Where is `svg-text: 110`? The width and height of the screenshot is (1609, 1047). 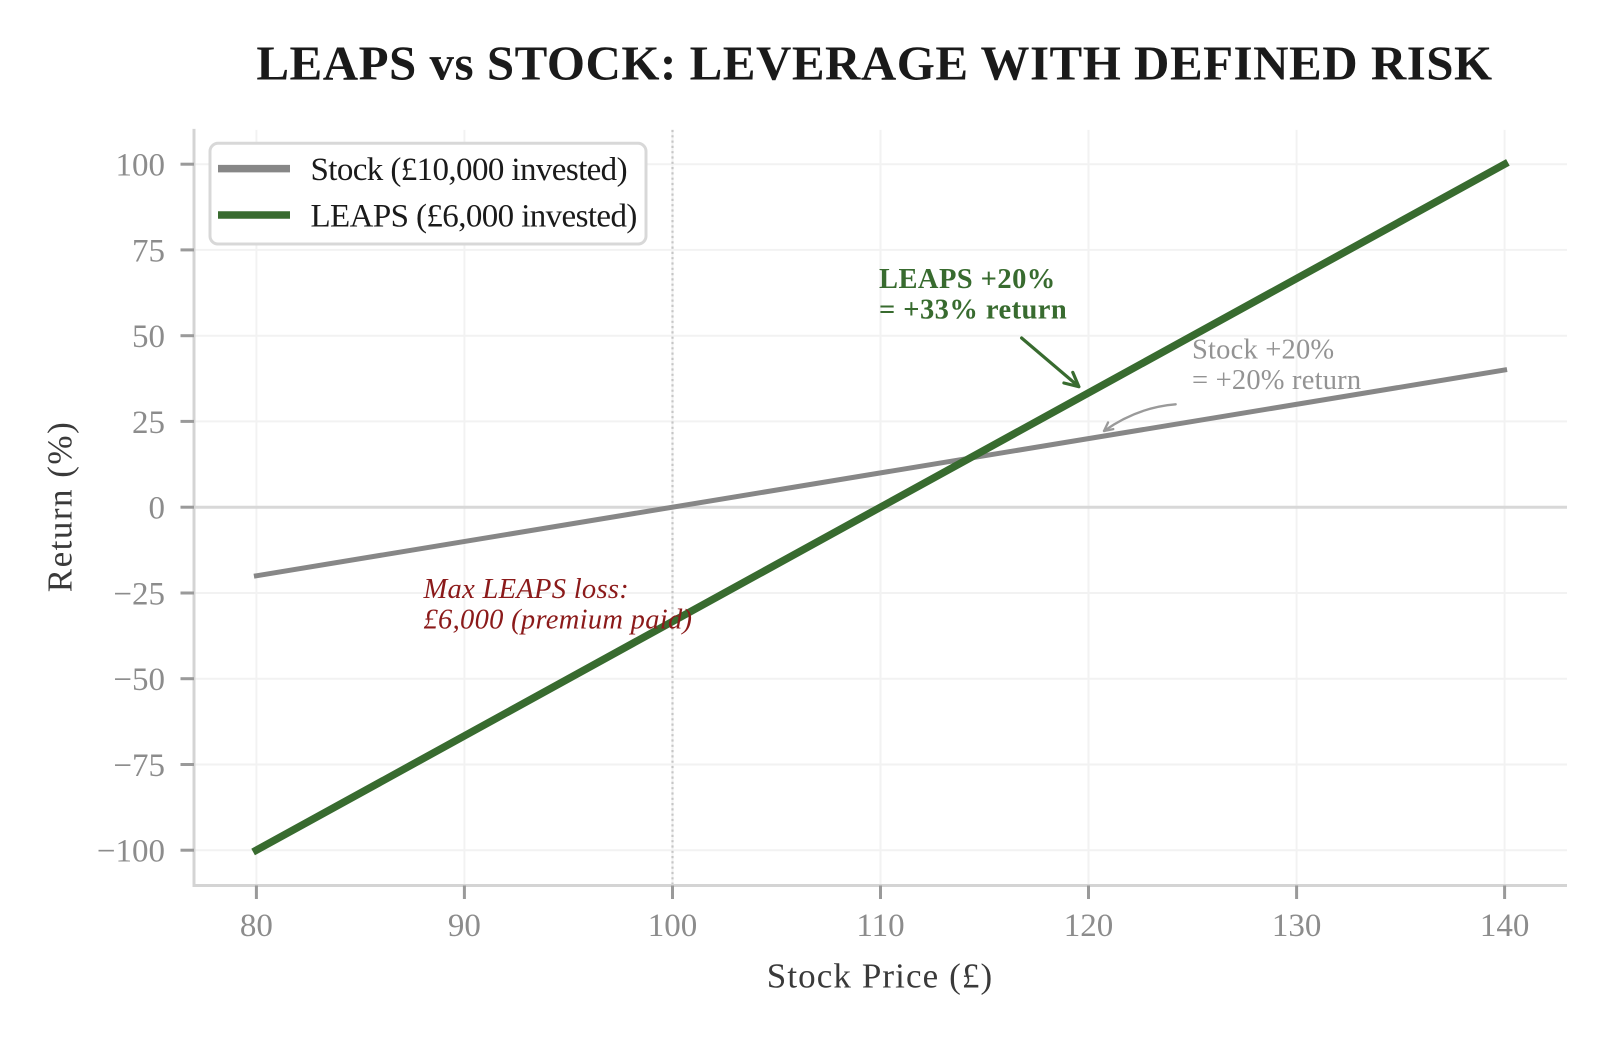
svg-text: 110 is located at coordinates (880, 926).